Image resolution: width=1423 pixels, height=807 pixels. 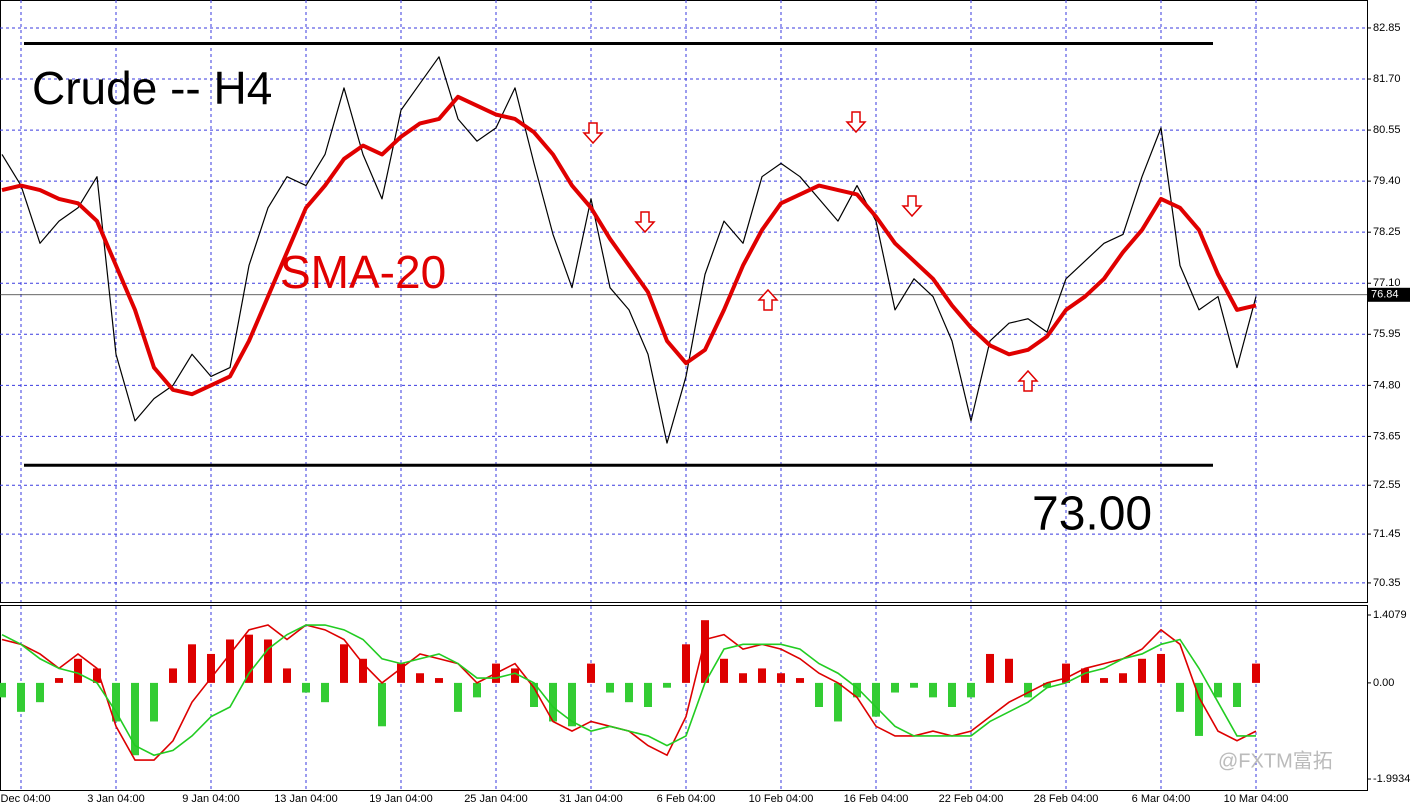 What do you see at coordinates (401, 799) in the screenshot?
I see `x-tick-label: 19 Jan 04:00` at bounding box center [401, 799].